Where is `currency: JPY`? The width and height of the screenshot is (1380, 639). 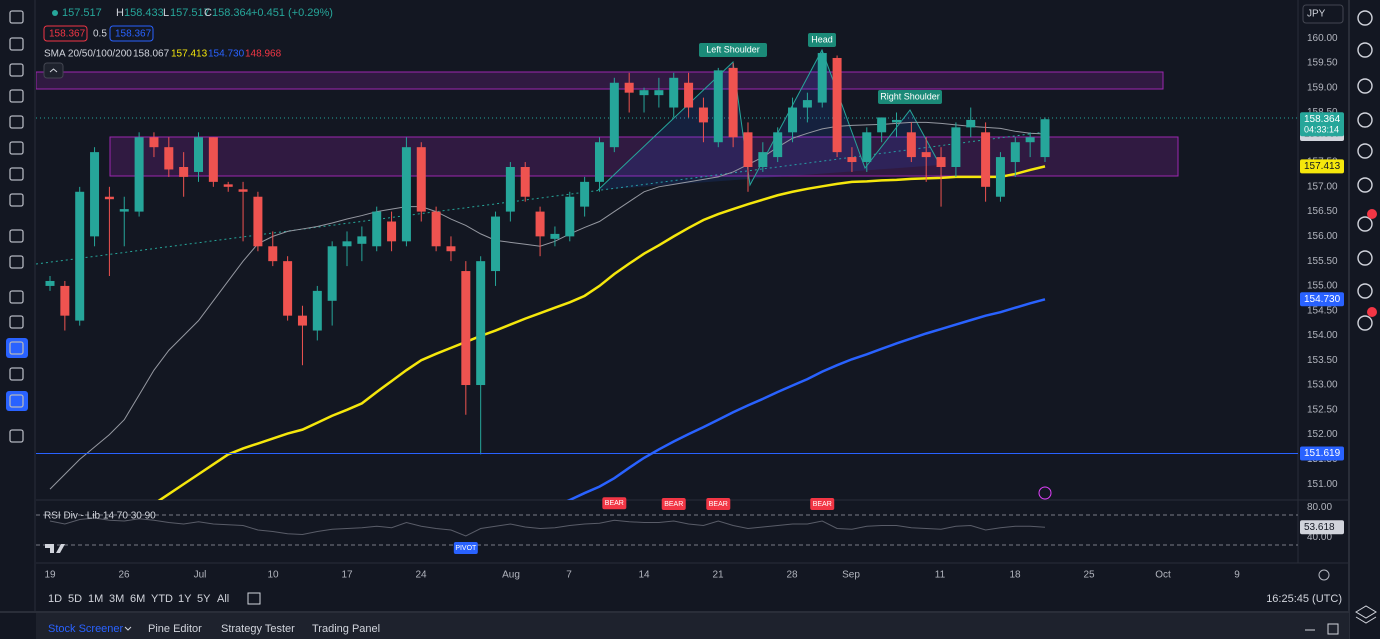
currency: JPY is located at coordinates (1316, 14).